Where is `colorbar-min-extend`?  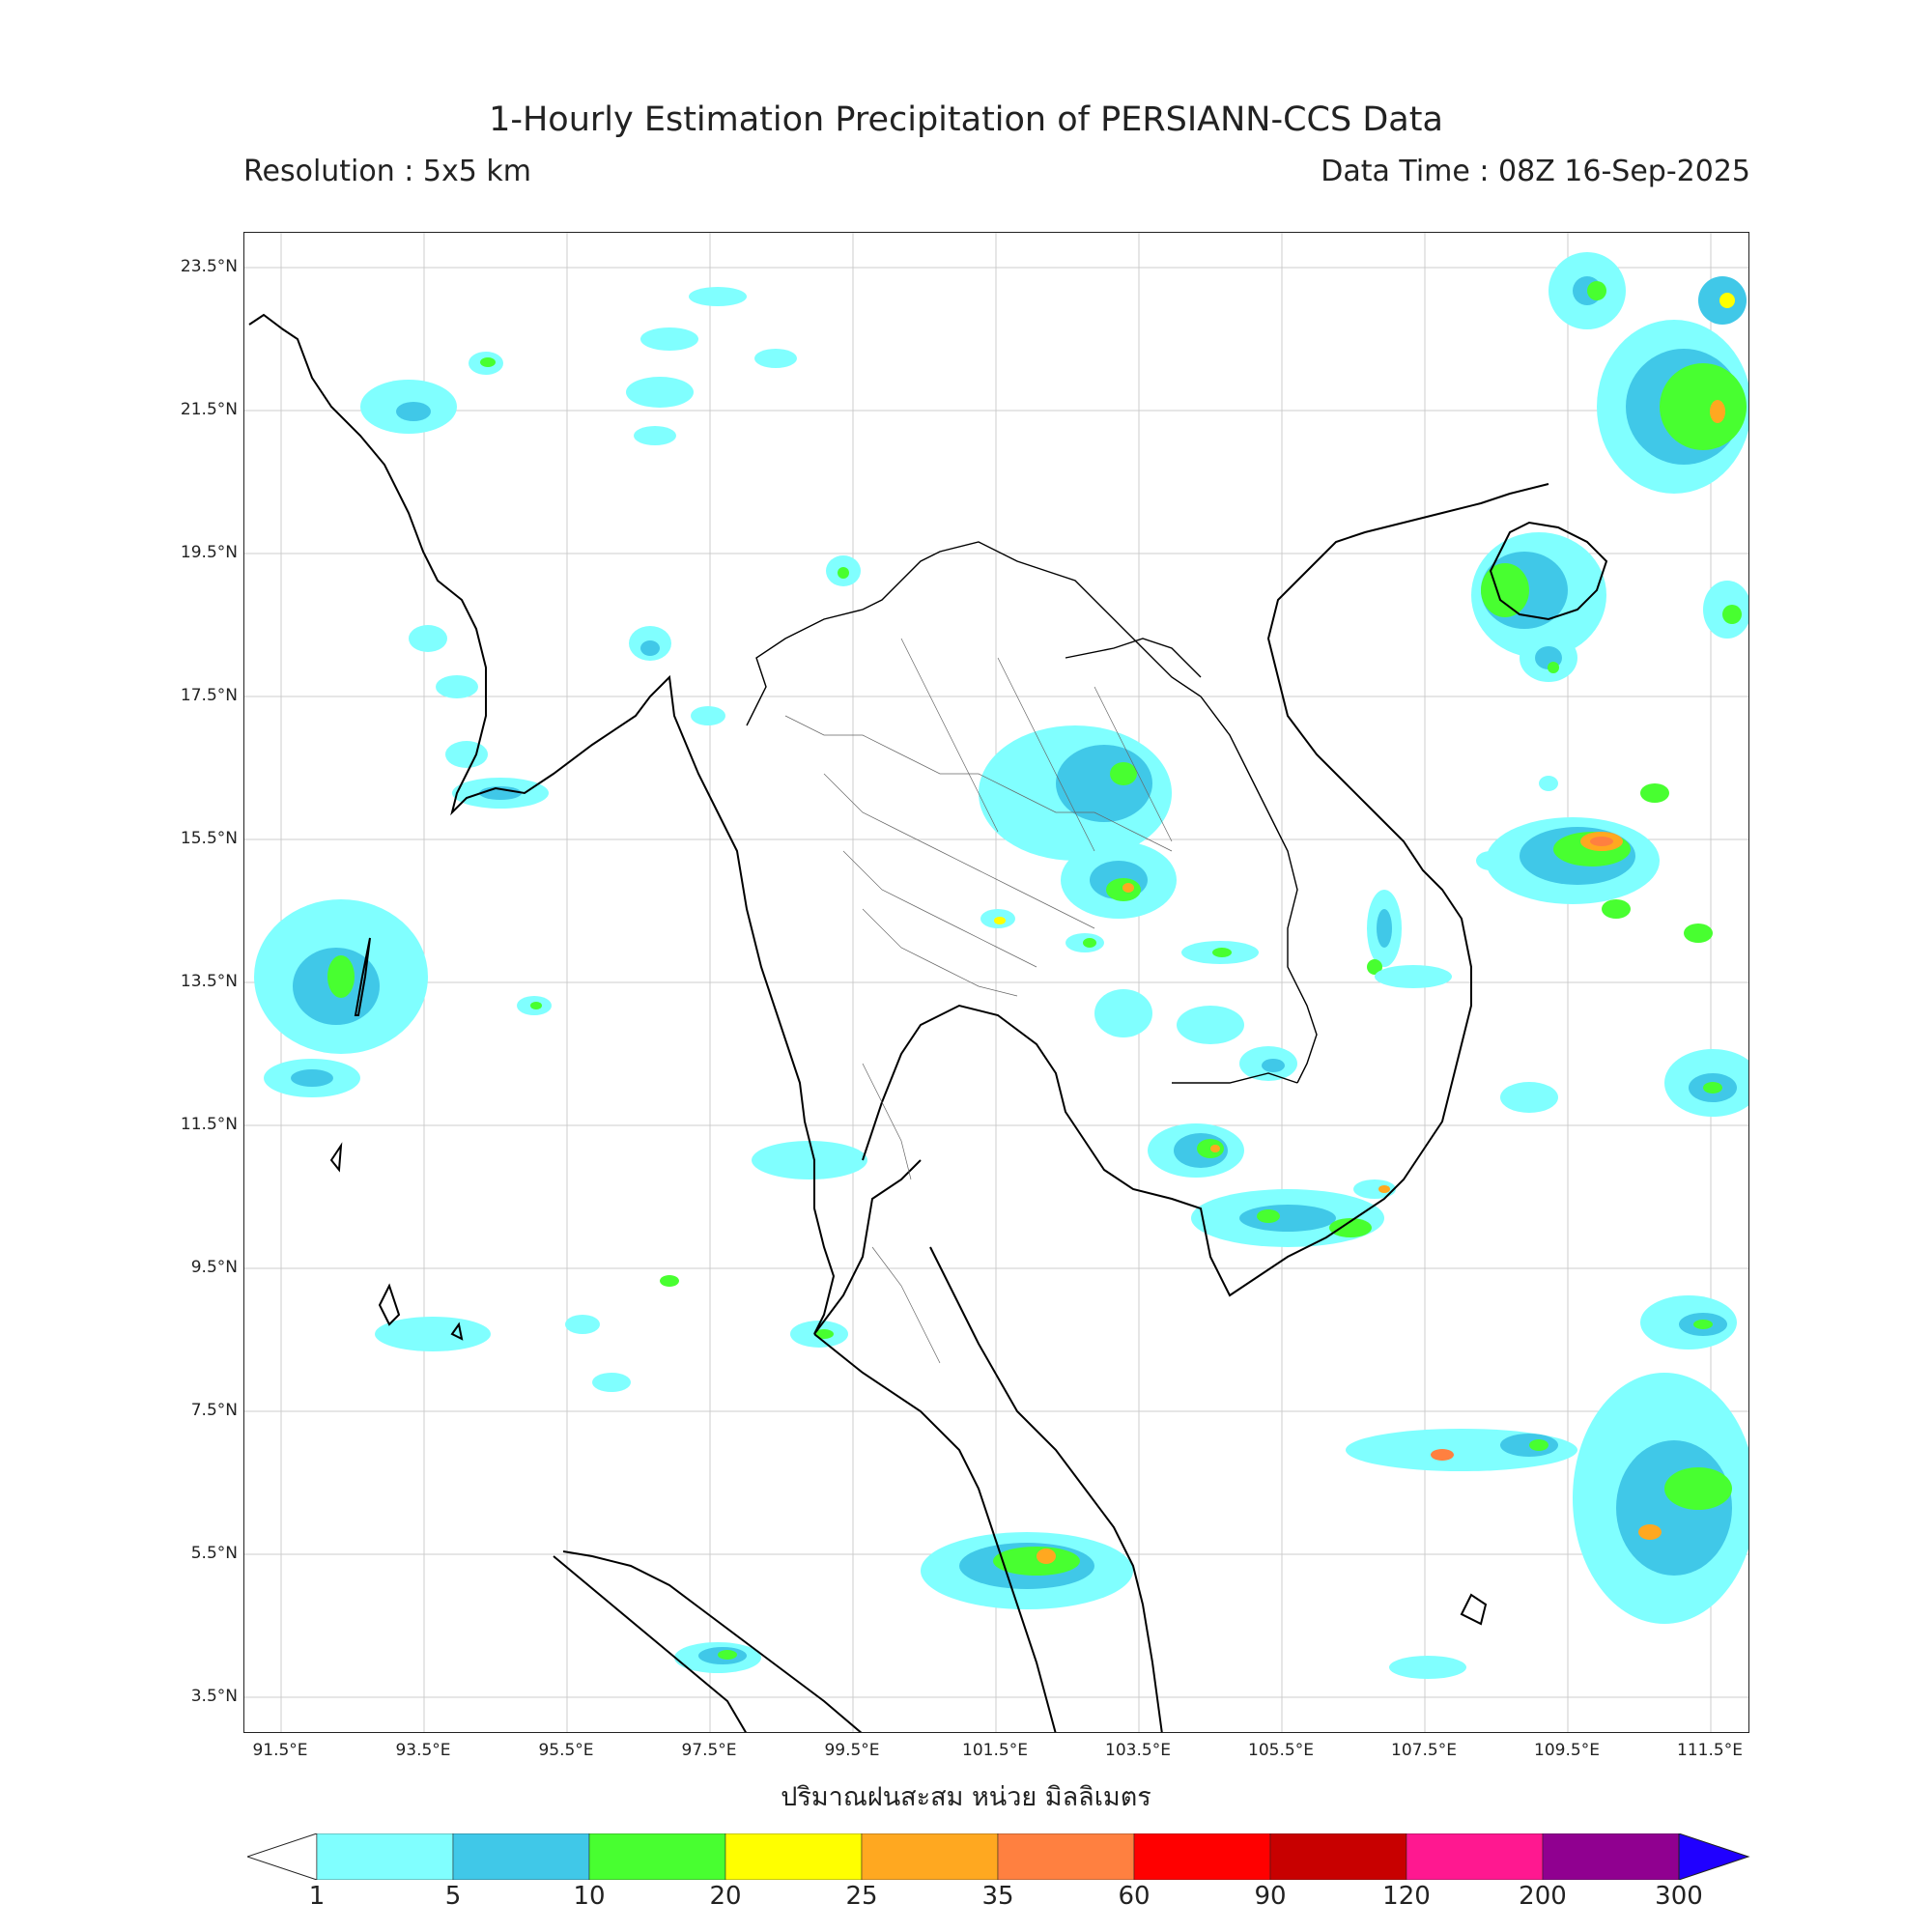 colorbar-min-extend is located at coordinates (282, 1856).